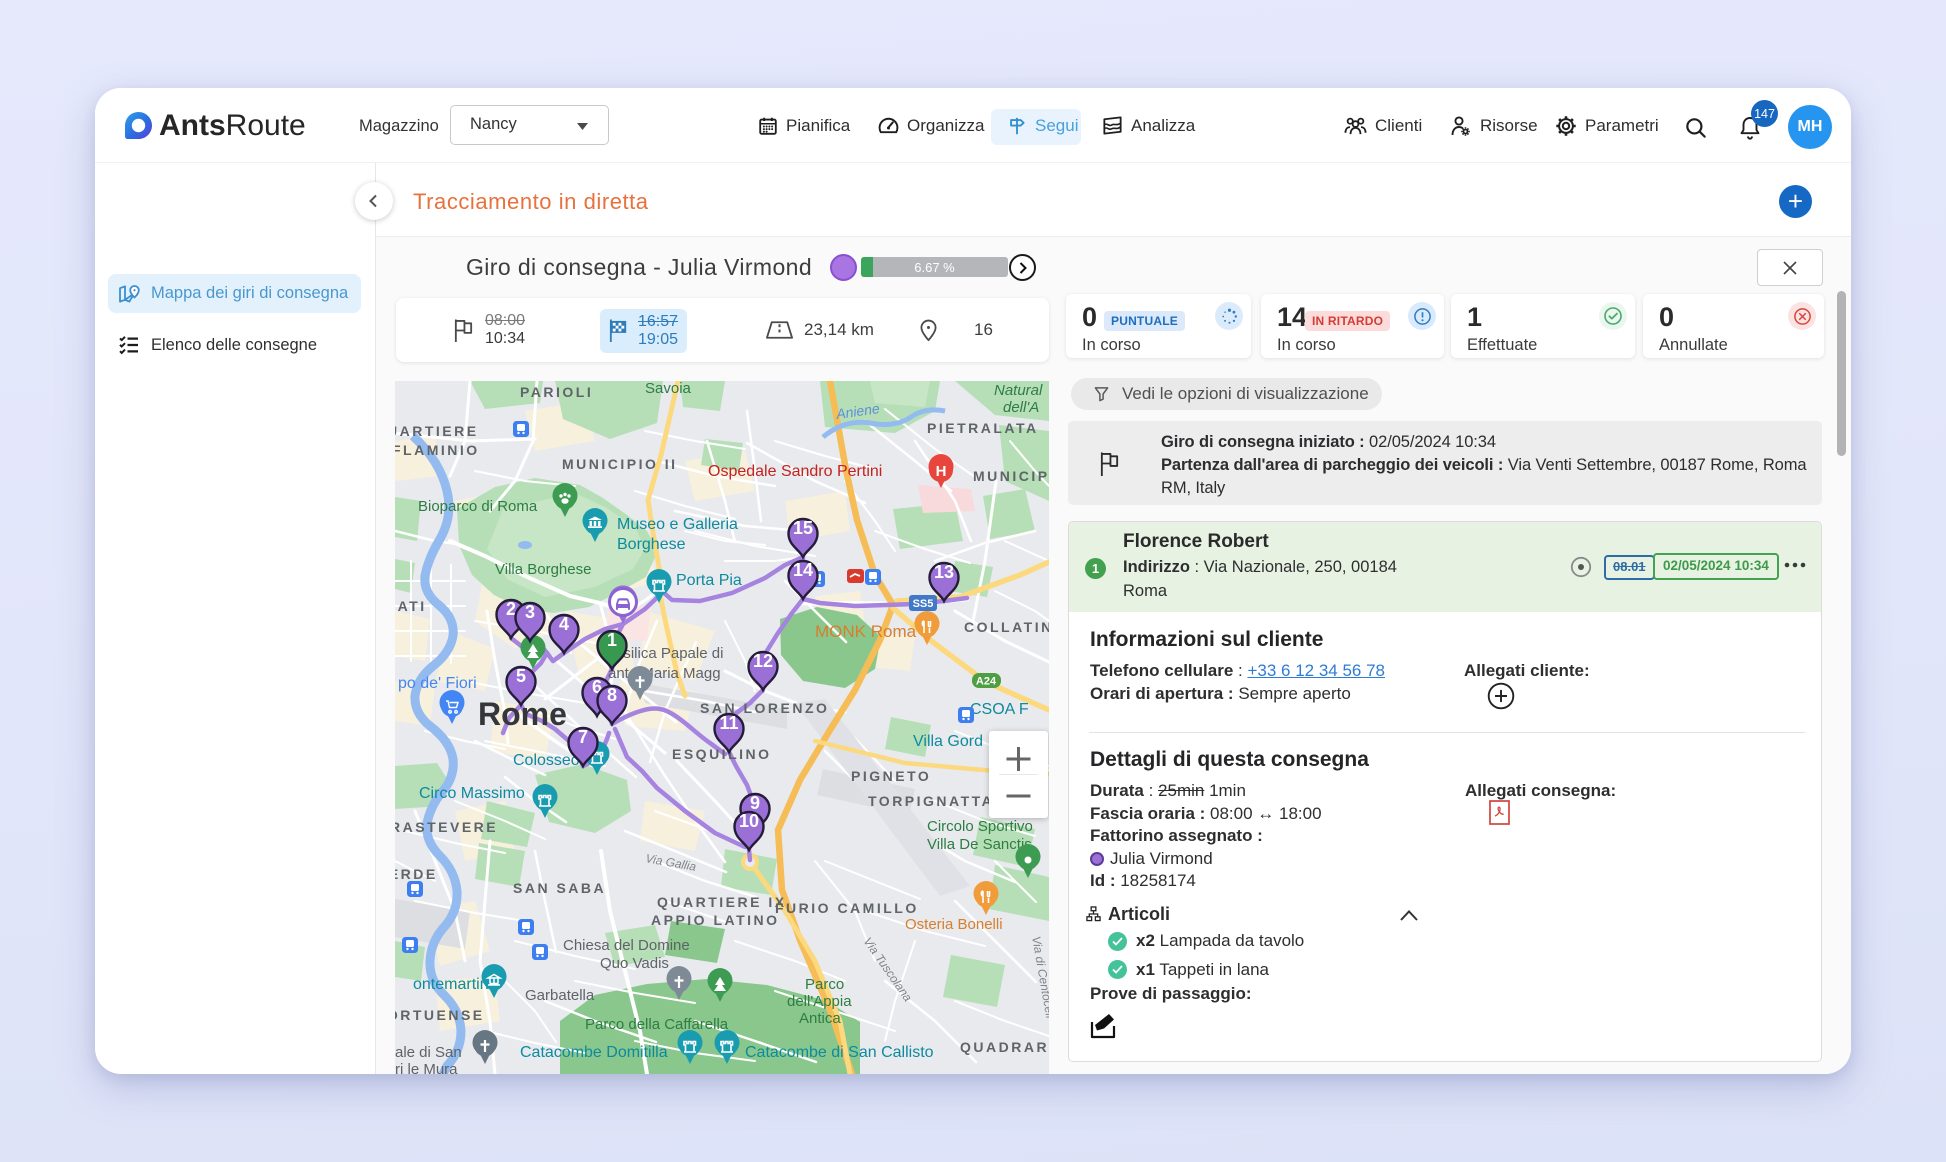 Image resolution: width=1946 pixels, height=1162 pixels. I want to click on svg-text: Villa Gord, so click(948, 741).